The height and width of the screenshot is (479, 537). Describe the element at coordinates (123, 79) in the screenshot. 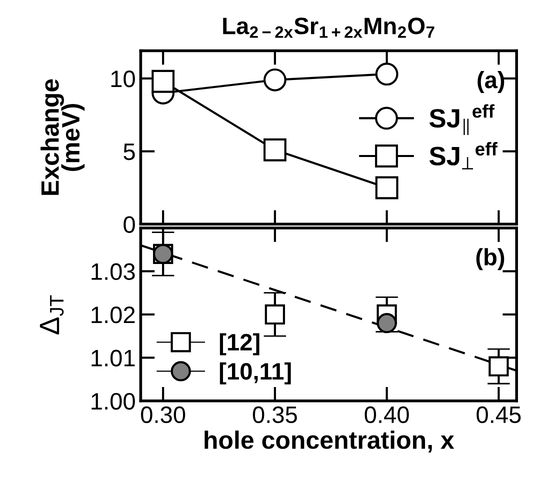

I see `y-tick-label: 10` at that location.